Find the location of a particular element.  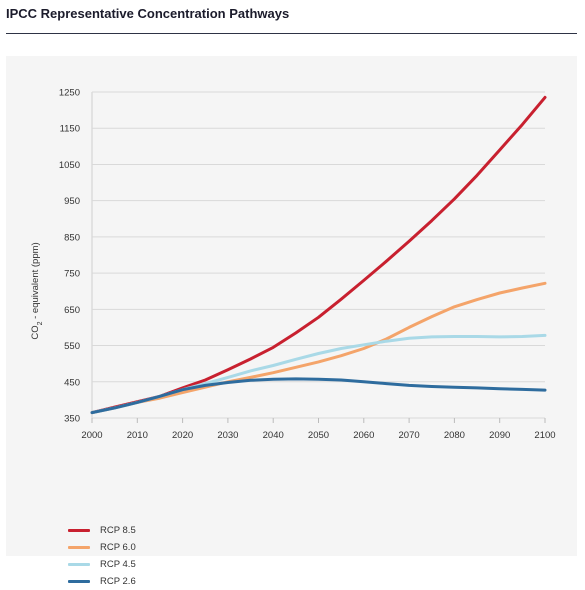

x-tick-label: 2090 is located at coordinates (499, 435).